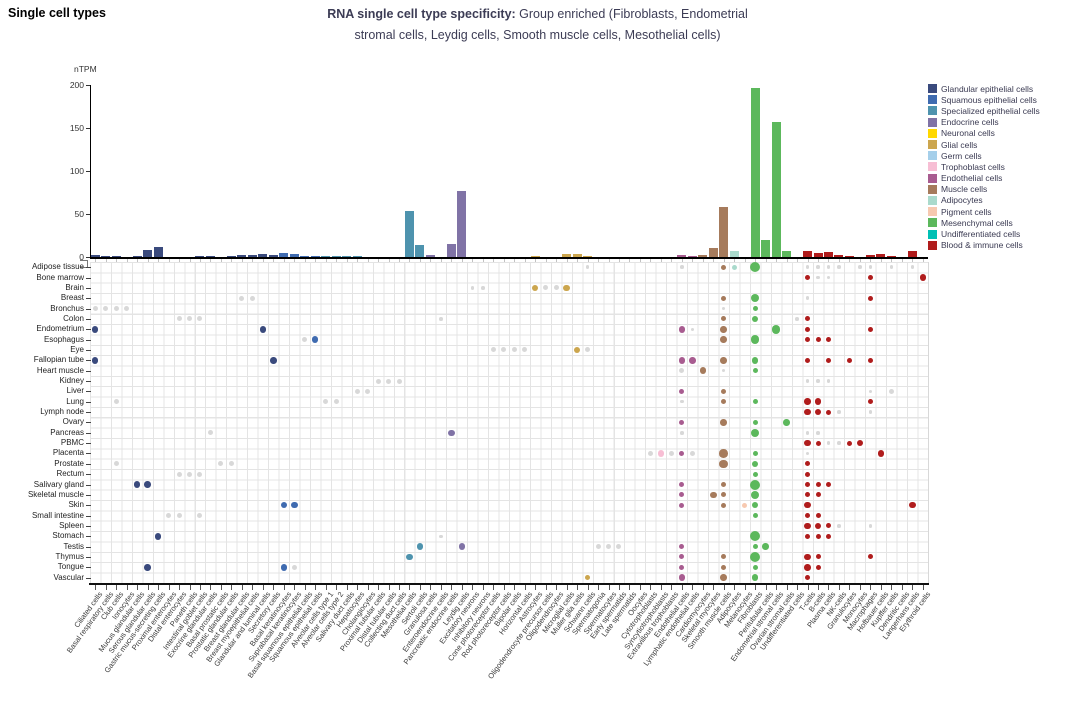  Describe the element at coordinates (535, 256) in the screenshot. I see `bar-astrocytes` at that location.